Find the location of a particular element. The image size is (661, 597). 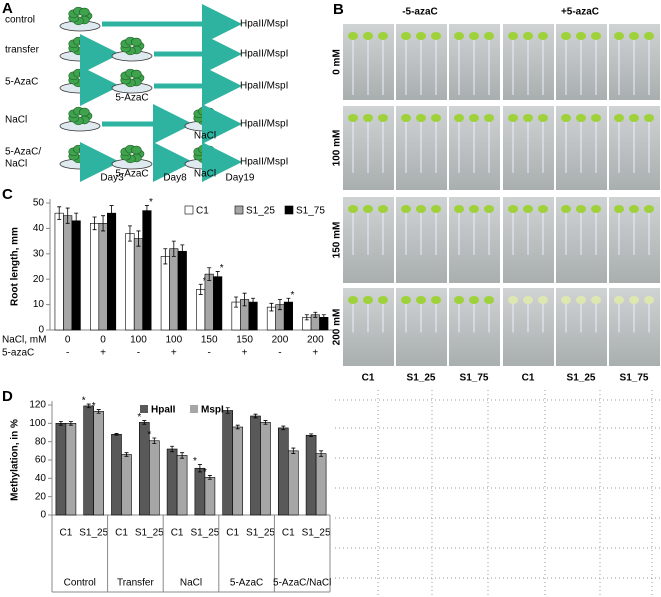

x-tick-label: 200 is located at coordinates (315, 340).